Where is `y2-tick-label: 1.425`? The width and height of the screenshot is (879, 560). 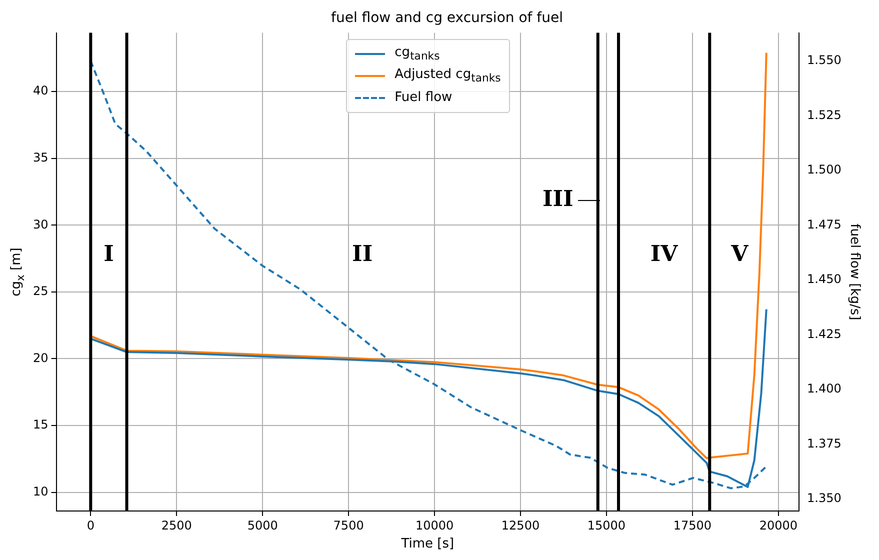 y2-tick-label: 1.425 is located at coordinates (824, 333).